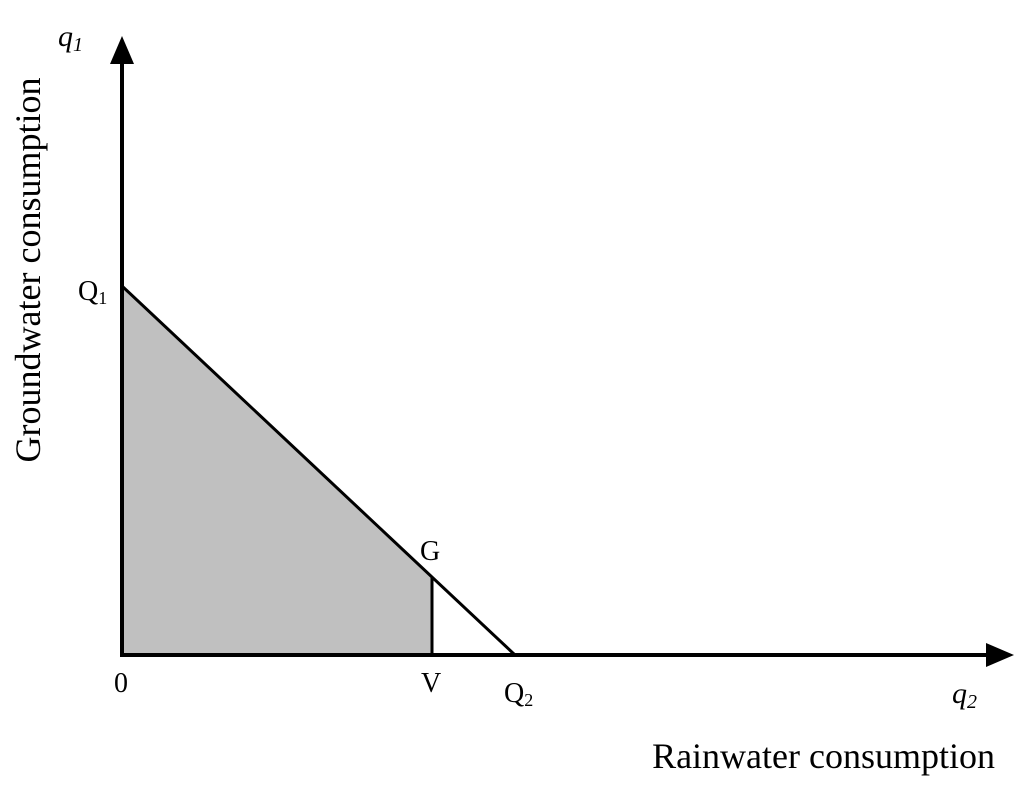 The image size is (1024, 788). What do you see at coordinates (518, 694) in the screenshot?
I see `point-q2-label: Q2` at bounding box center [518, 694].